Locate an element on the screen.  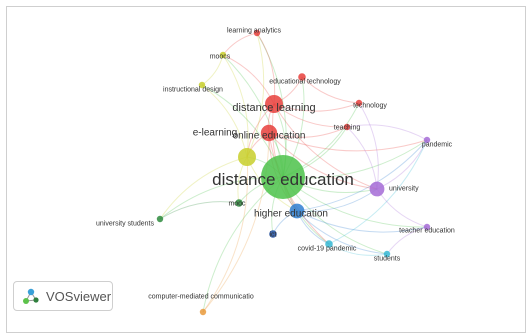
link-mooc-university-students is located at coordinates (199, 210).